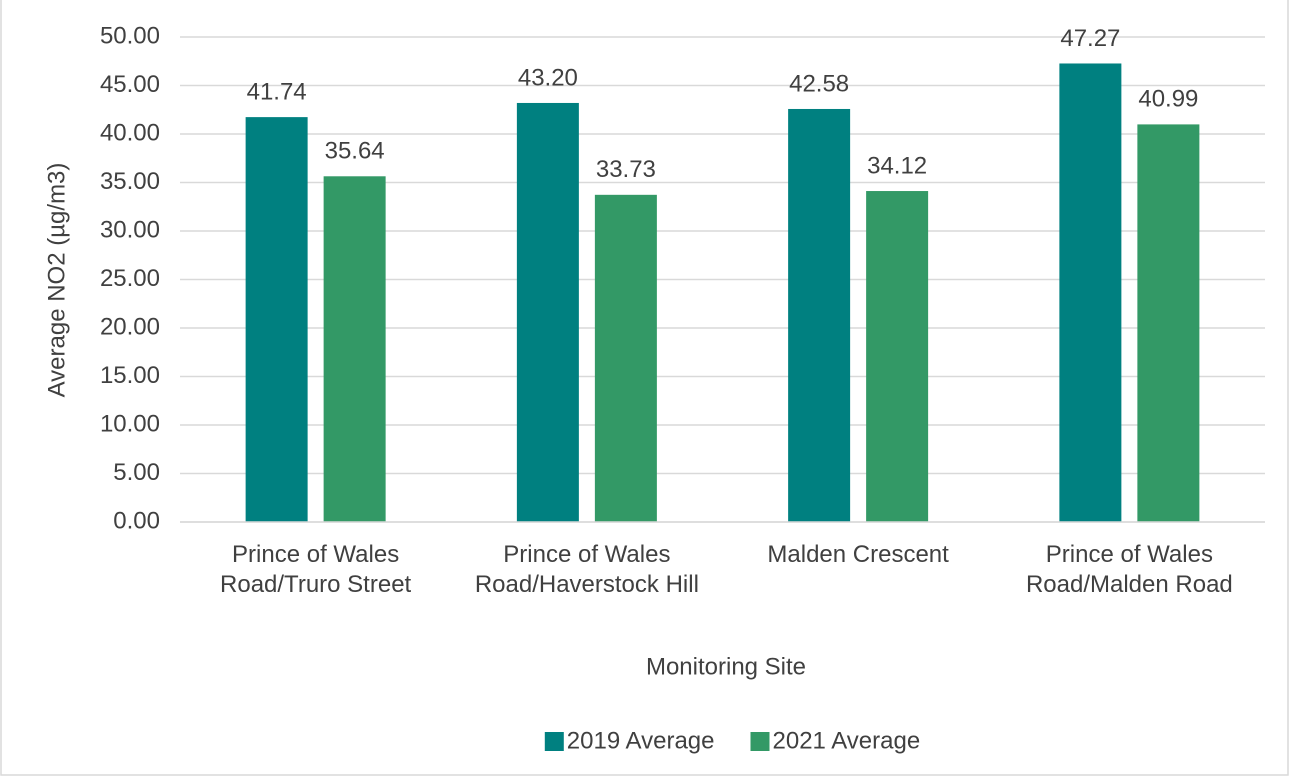 The image size is (1290, 776). Describe the element at coordinates (858, 554) in the screenshot. I see `x-tick-label: Malden Crescent` at that location.